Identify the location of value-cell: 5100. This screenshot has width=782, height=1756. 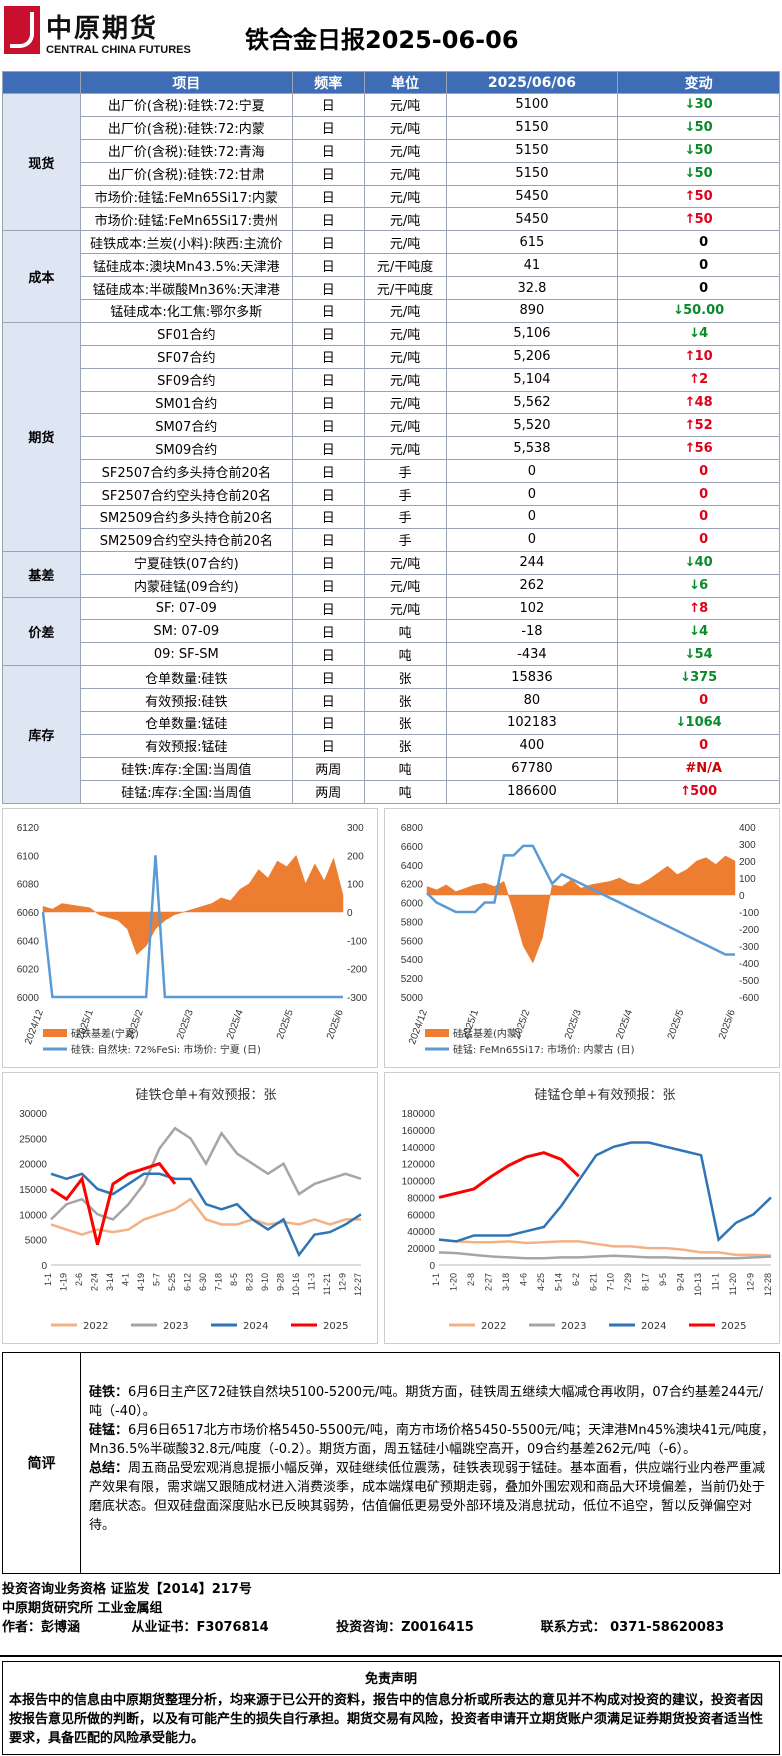
(532, 105).